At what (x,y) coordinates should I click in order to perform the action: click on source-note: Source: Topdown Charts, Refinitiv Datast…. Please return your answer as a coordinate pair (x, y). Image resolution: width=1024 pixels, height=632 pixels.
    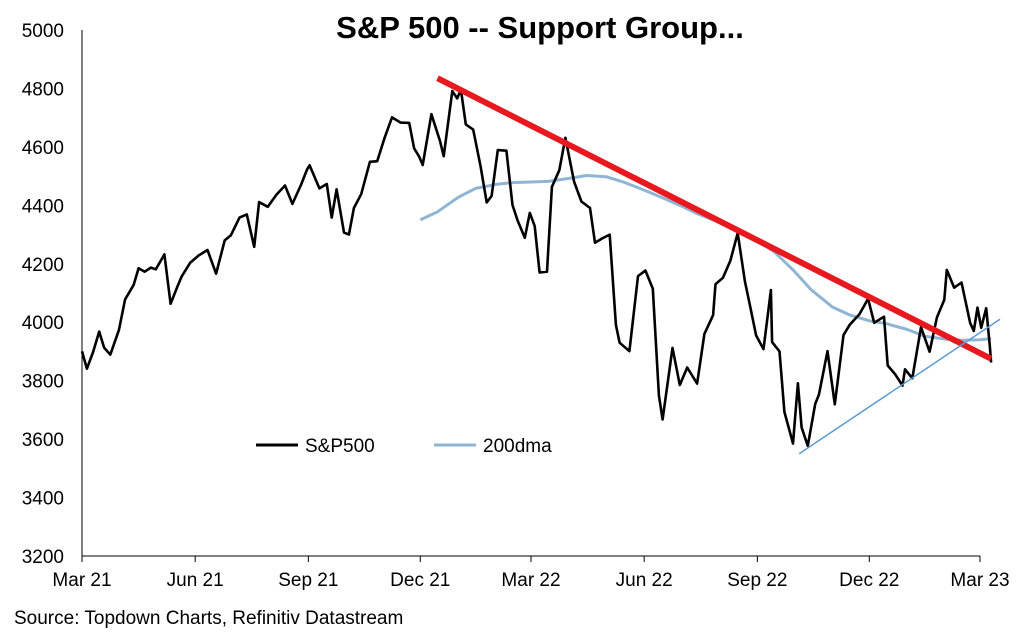
    Looking at the image, I should click on (208, 618).